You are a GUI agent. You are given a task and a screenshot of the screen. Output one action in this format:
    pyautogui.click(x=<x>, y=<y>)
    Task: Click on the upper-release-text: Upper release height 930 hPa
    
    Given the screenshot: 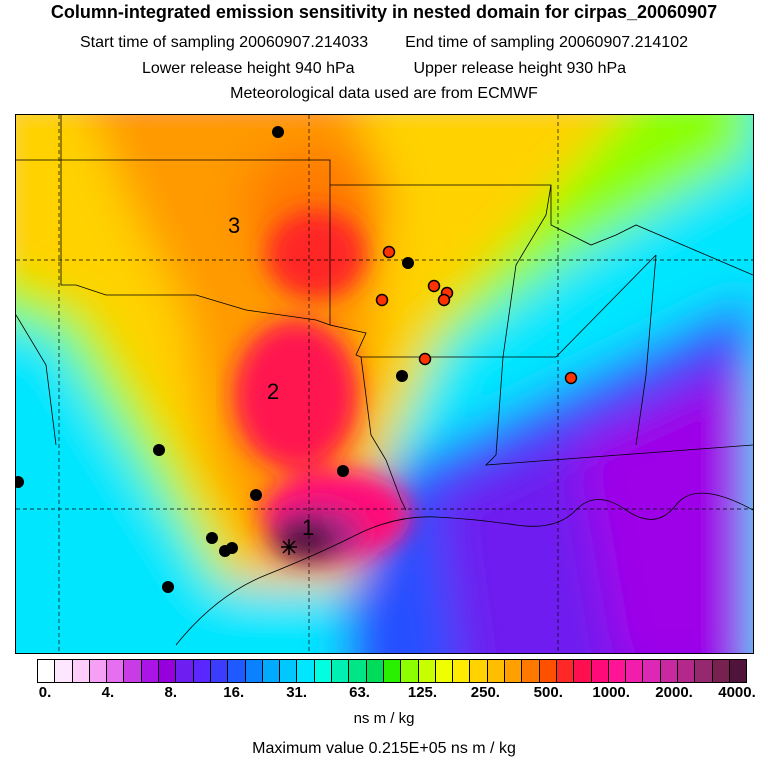 What is the action you would take?
    pyautogui.click(x=520, y=68)
    